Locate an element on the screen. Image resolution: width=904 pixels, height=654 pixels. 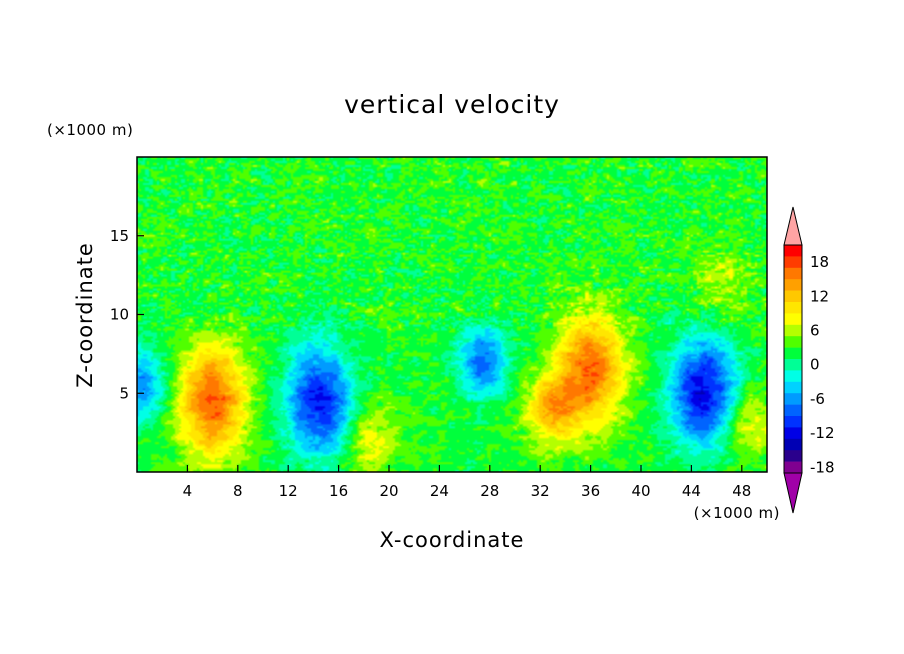
y-tick-label: 15 is located at coordinates (119, 236).